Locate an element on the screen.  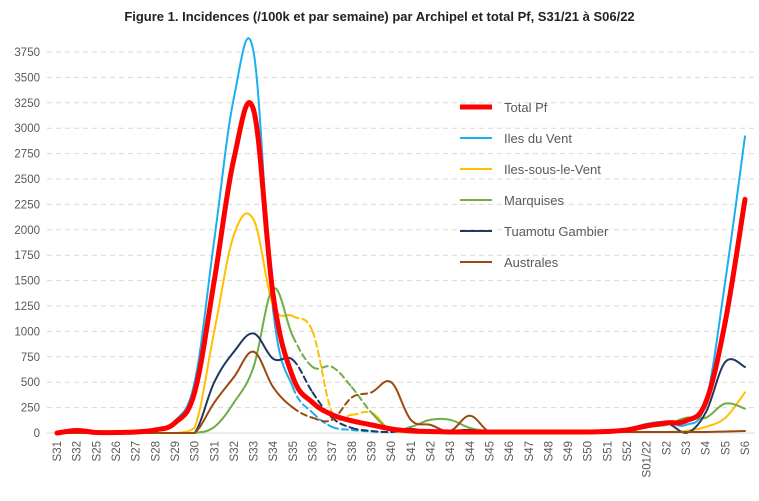
x-tick-label: S29 is located at coordinates (176, 451).